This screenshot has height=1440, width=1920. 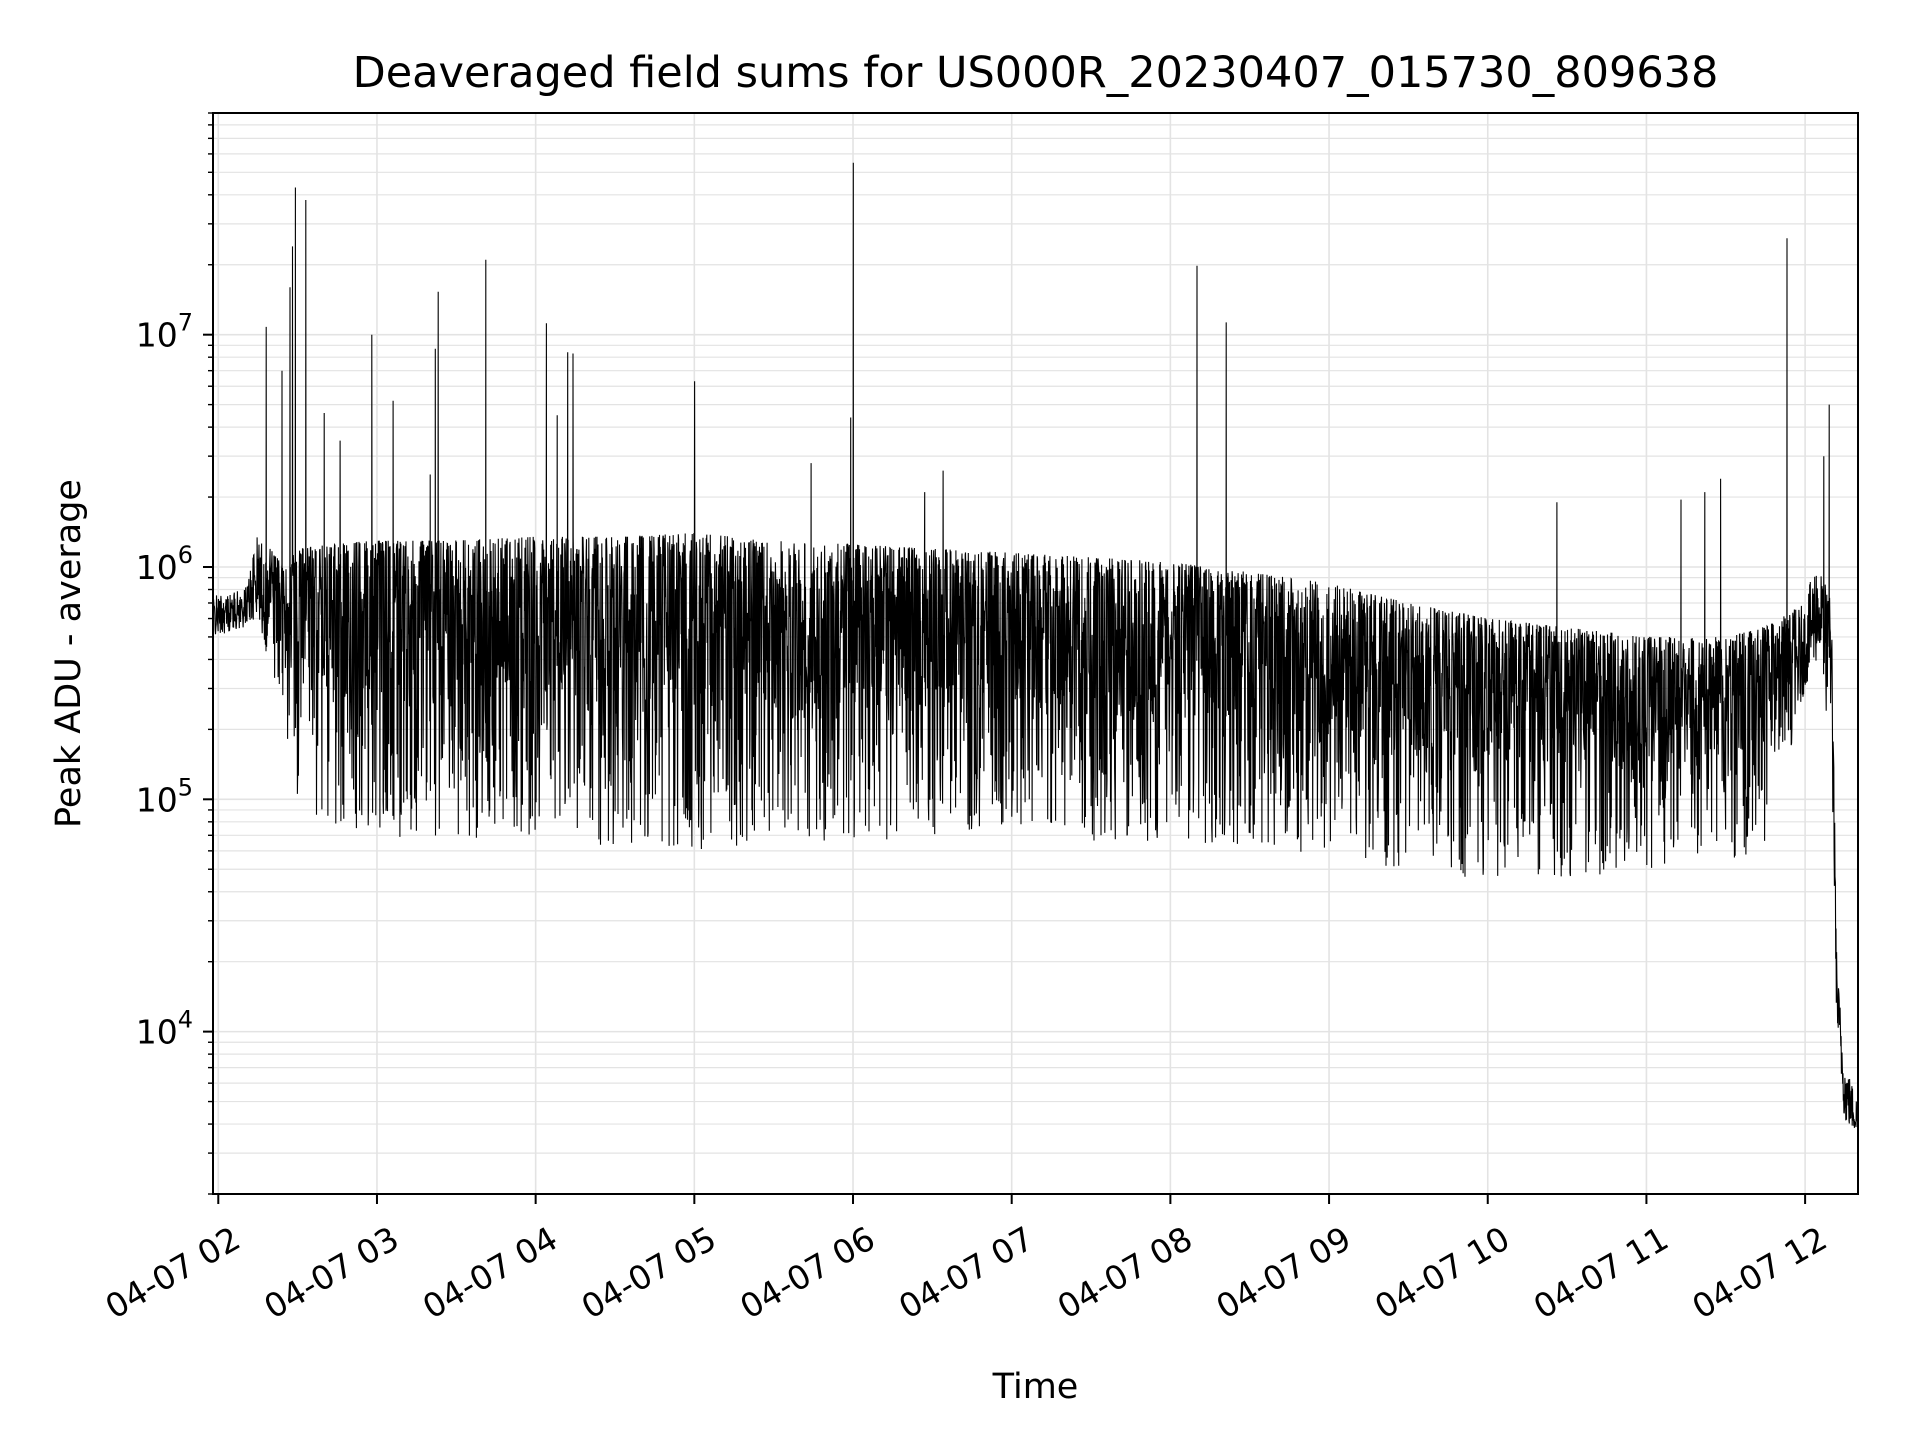 What do you see at coordinates (164, 796) in the screenshot?
I see `y-tick-label: 10⁵` at bounding box center [164, 796].